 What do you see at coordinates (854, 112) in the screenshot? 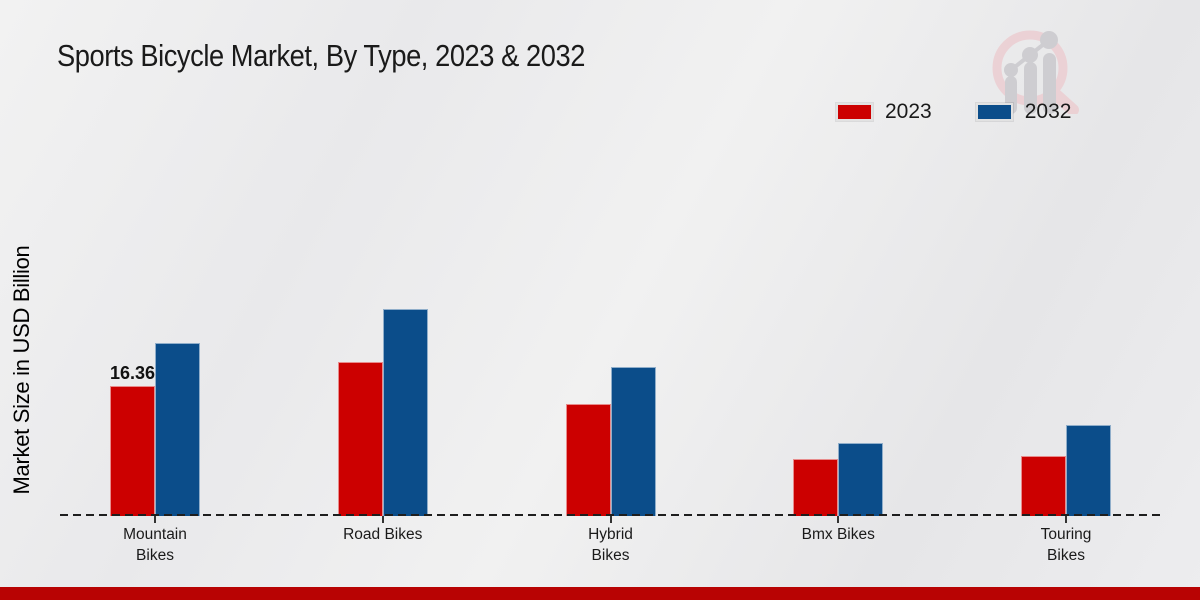
I see `legend-swatch-2023` at bounding box center [854, 112].